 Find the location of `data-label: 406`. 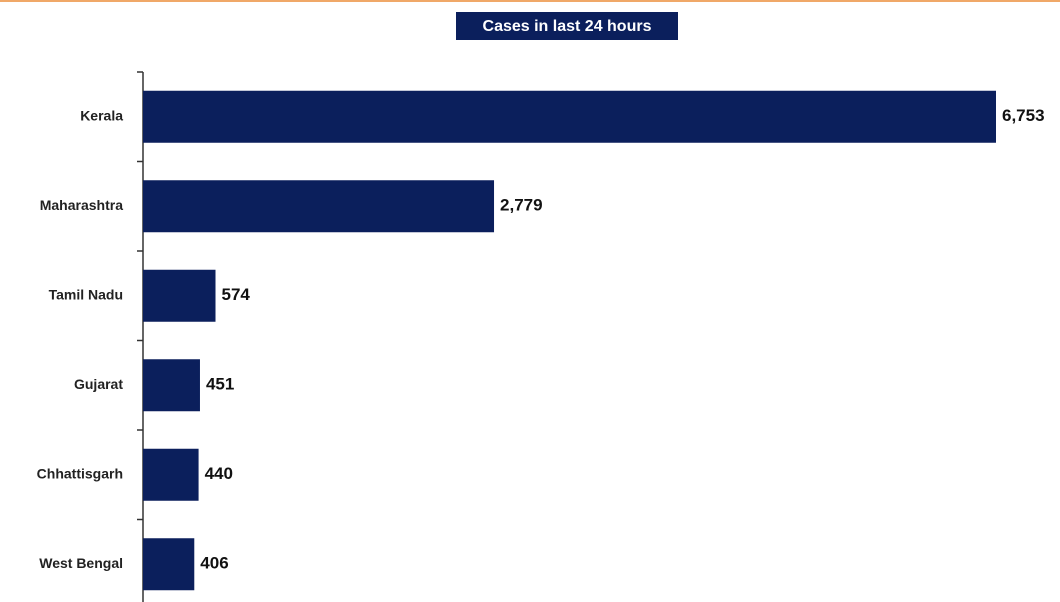

data-label: 406 is located at coordinates (214, 563).